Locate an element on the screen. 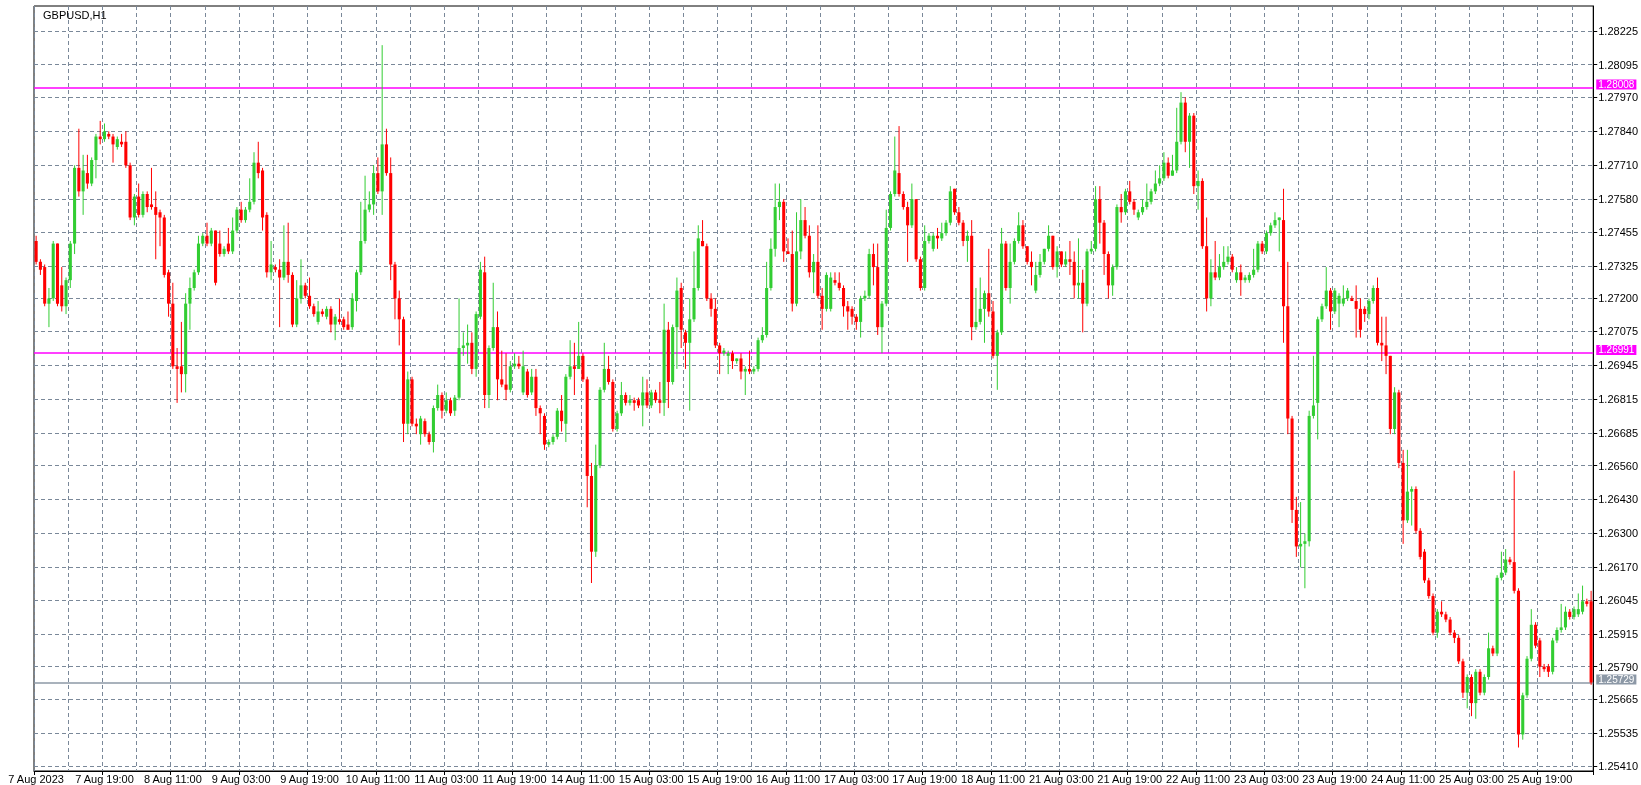 The height and width of the screenshot is (785, 1641). x-tick-label: 15 Aug 03:00 is located at coordinates (651, 778).